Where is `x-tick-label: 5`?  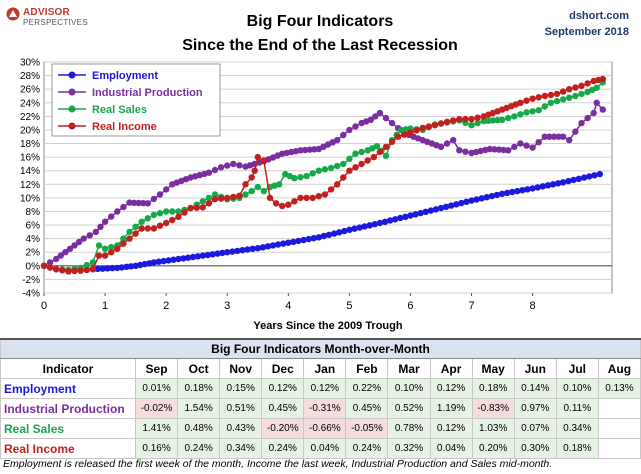 x-tick-label: 5 is located at coordinates (349, 306).